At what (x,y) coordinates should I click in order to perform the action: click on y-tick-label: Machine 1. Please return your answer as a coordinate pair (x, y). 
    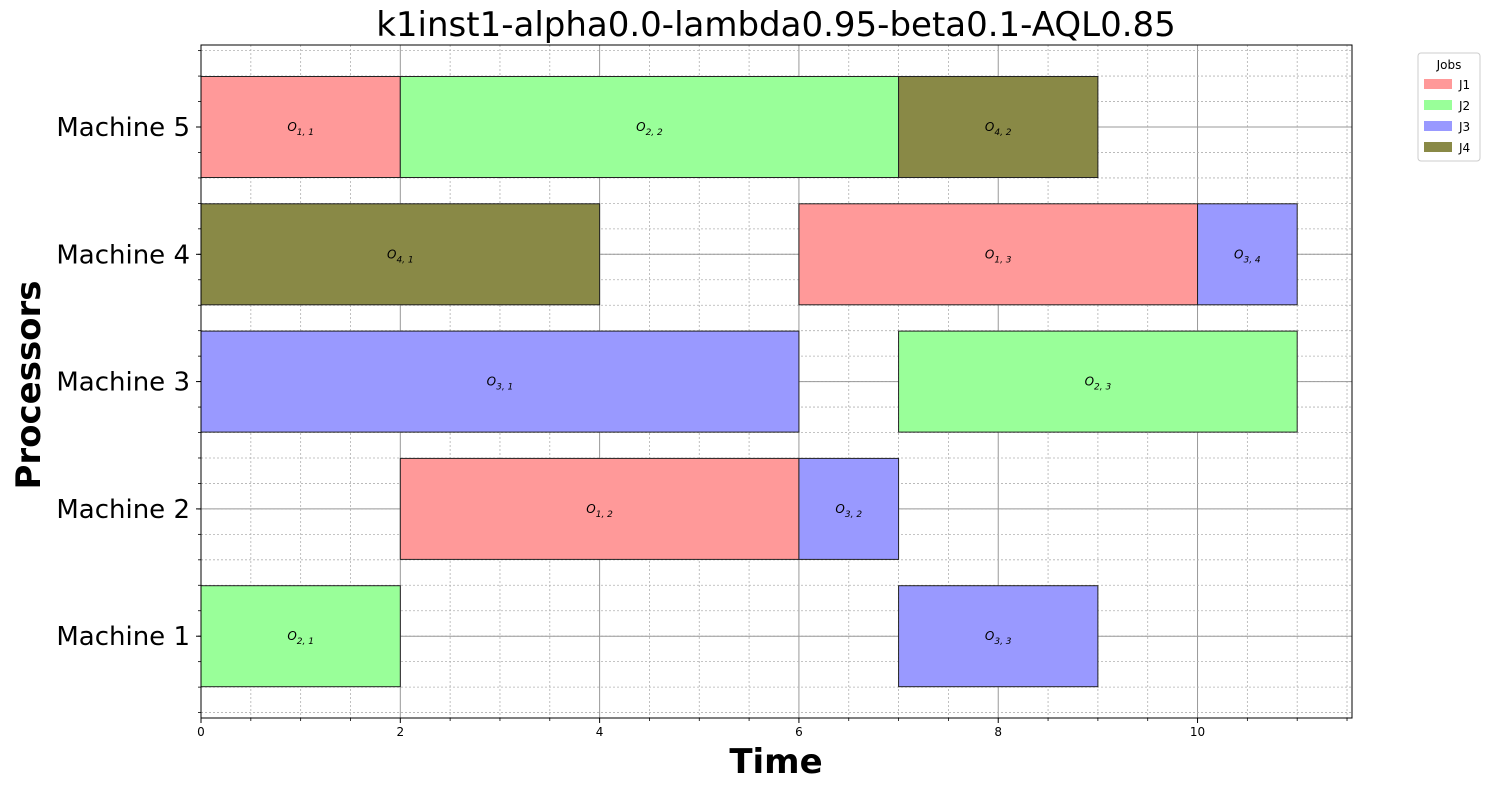
    Looking at the image, I should click on (123, 637).